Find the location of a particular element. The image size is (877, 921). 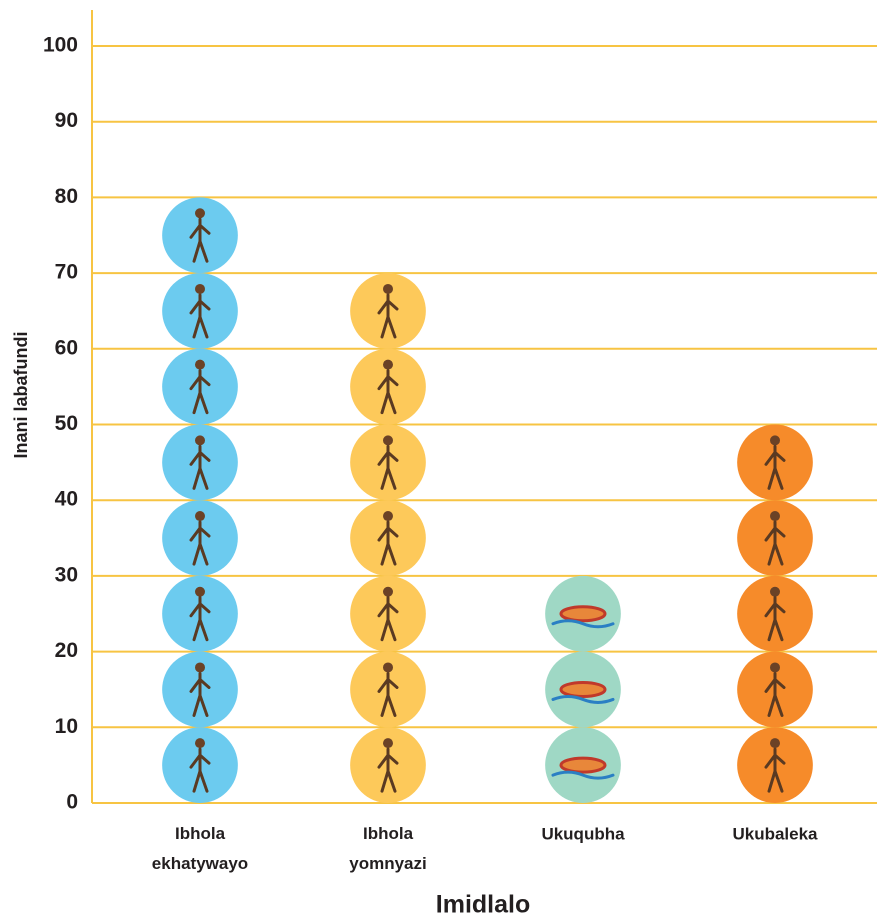

y-tick-label: 30 is located at coordinates (66, 574).